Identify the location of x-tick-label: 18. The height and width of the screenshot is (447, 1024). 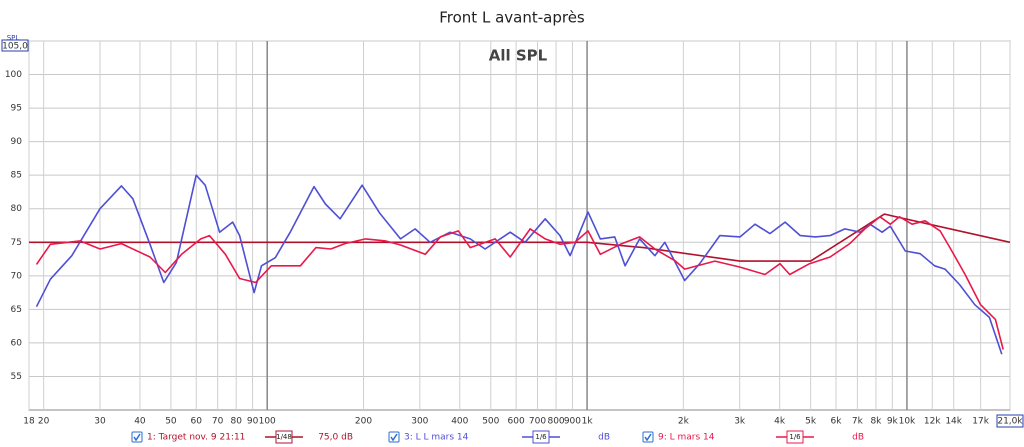
(29, 422).